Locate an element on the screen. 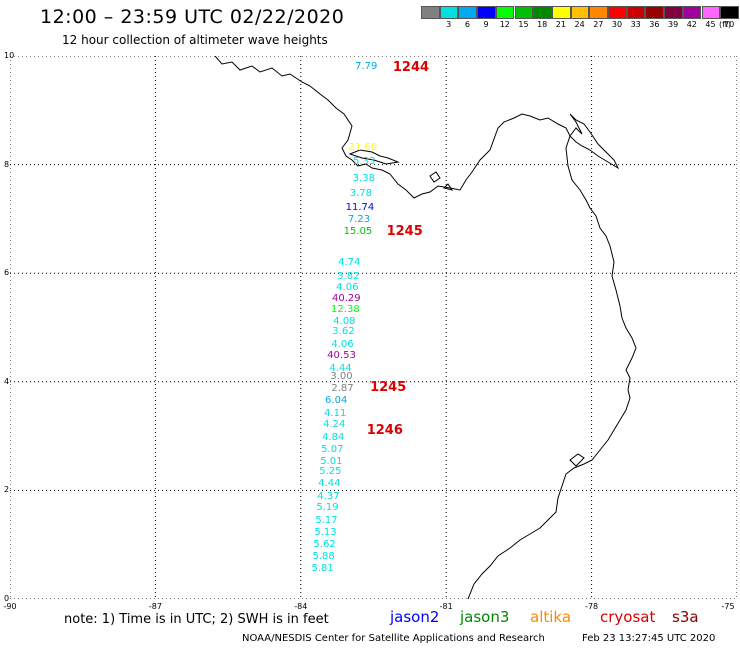 This screenshot has width=740, height=650. wave-height-value: 5.81 is located at coordinates (322, 568).